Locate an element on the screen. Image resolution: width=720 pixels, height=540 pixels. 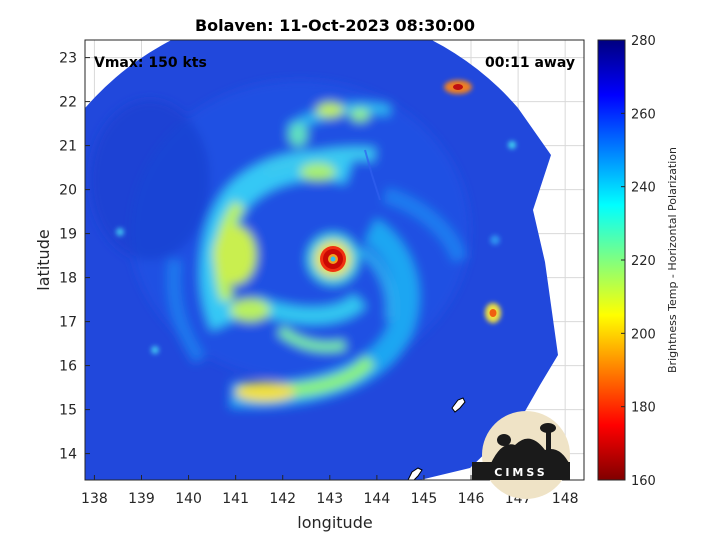
colorbar-tick-label: 240 is located at coordinates (643, 188).